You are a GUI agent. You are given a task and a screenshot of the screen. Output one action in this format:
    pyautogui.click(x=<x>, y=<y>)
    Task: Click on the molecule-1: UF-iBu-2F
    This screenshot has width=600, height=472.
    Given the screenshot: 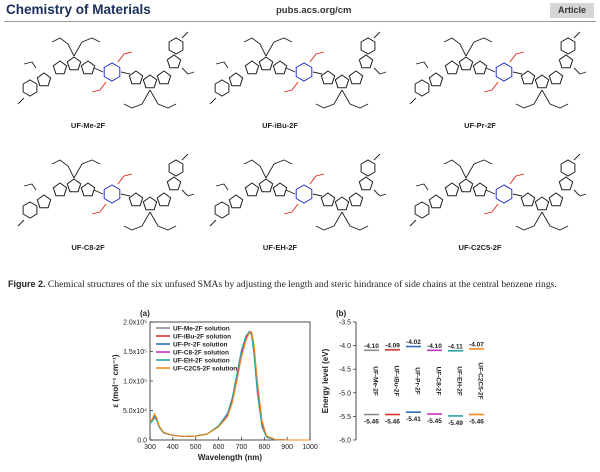 What is the action you would take?
    pyautogui.click(x=298, y=80)
    